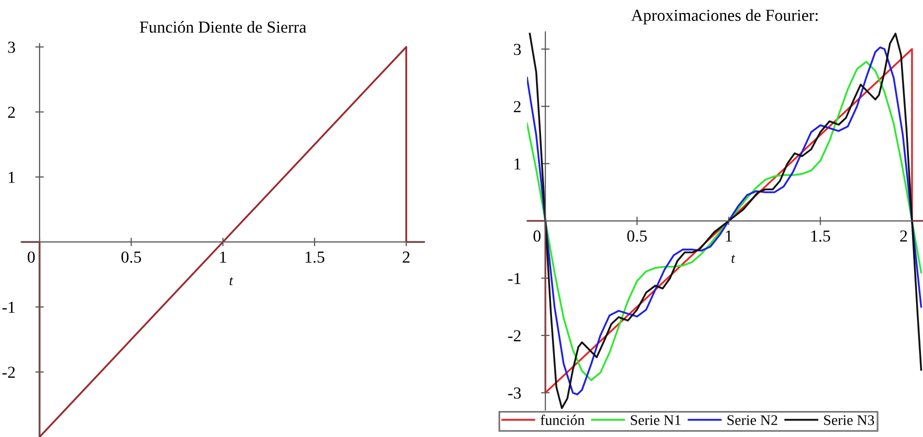 The width and height of the screenshot is (923, 437). I want to click on legend-label: función, so click(562, 420).